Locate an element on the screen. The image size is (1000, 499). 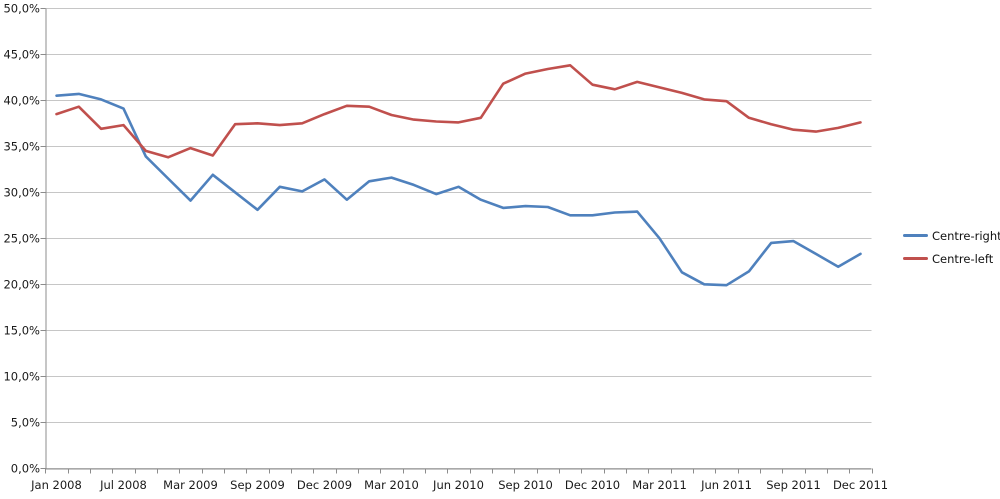
axis-tick-label: Sep 2010 is located at coordinates (525, 485).